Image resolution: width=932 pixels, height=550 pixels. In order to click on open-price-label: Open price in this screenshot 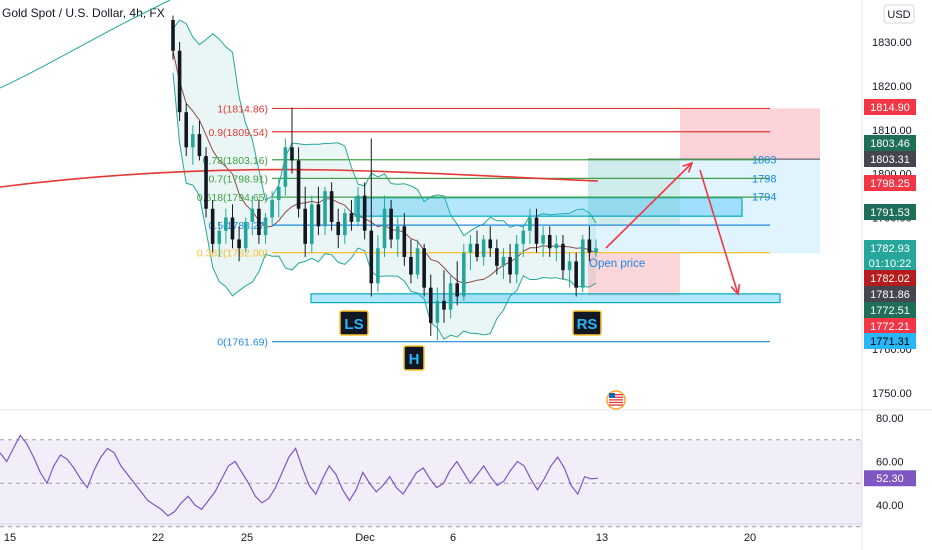, I will do `click(617, 264)`.